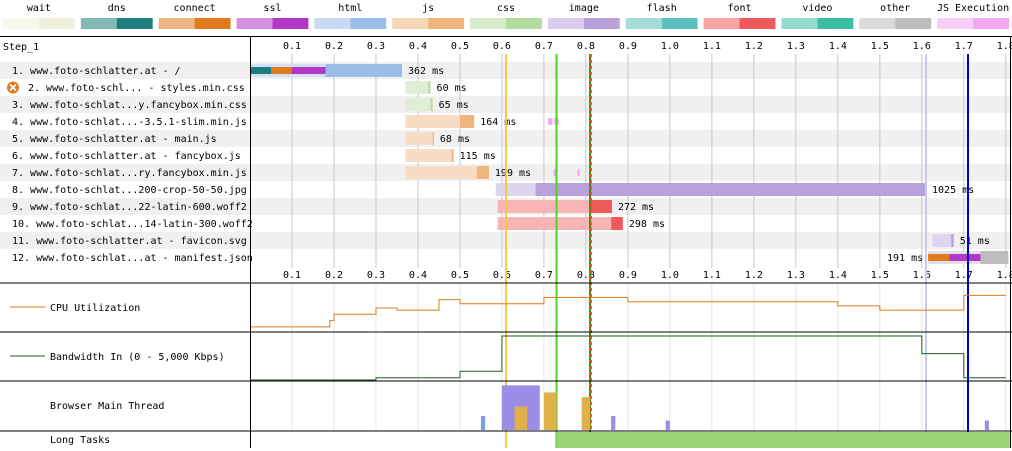 The image size is (1012, 451). What do you see at coordinates (129, 122) in the screenshot?
I see `request-label: 4. www.foto-schlat...-3.5.1-slim.min.js` at bounding box center [129, 122].